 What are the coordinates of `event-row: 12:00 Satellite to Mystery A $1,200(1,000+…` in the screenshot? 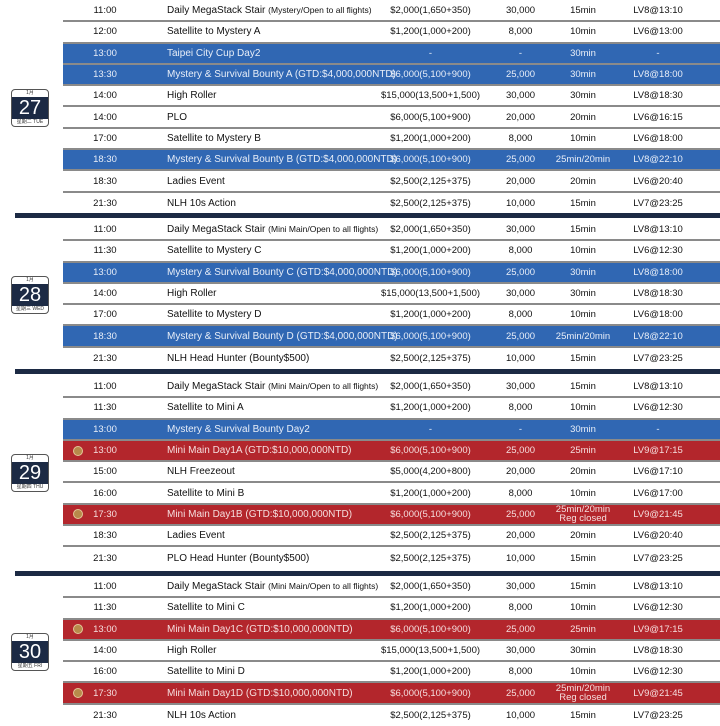 It's located at (391, 33).